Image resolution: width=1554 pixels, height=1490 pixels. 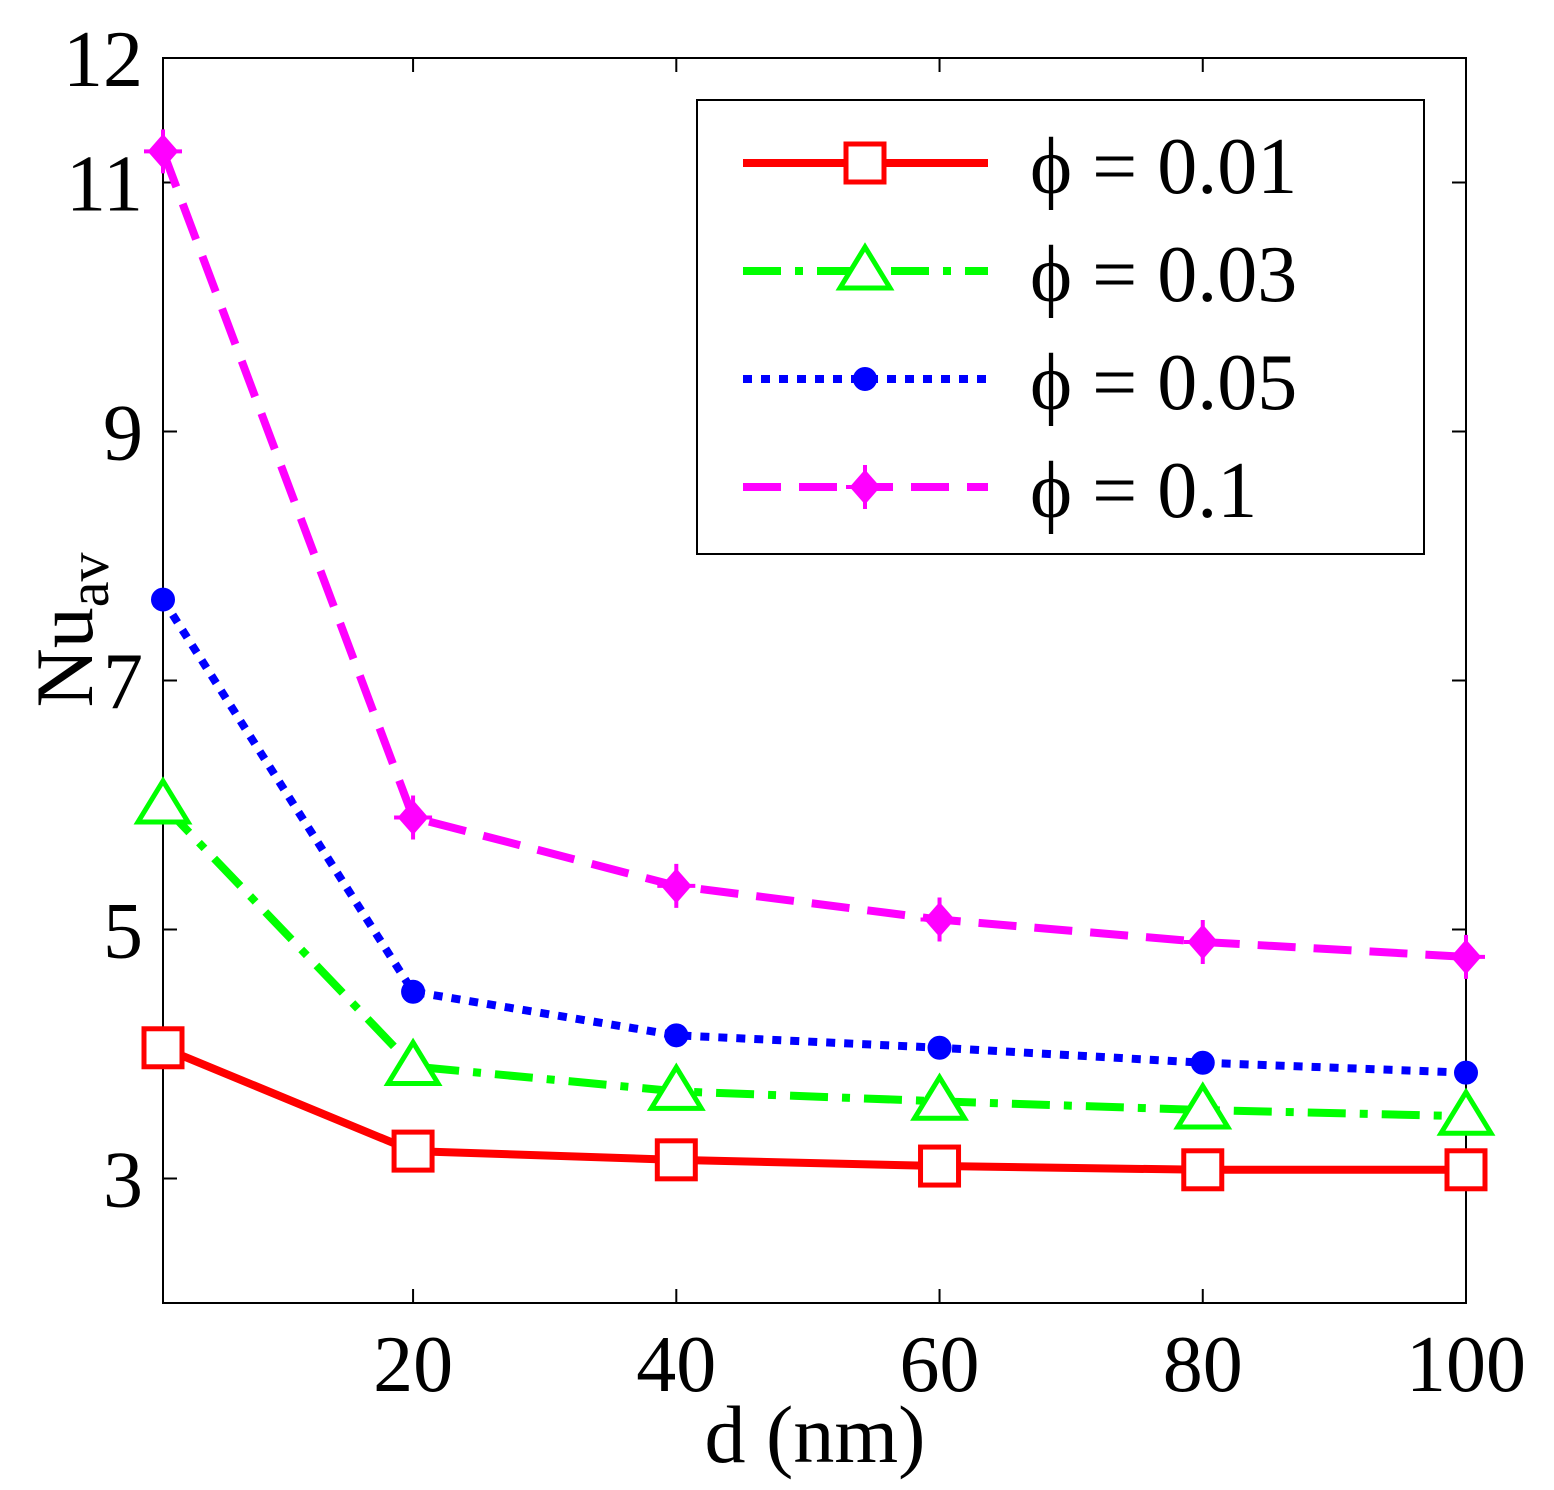 I want to click on legend-box, so click(x=1060, y=327).